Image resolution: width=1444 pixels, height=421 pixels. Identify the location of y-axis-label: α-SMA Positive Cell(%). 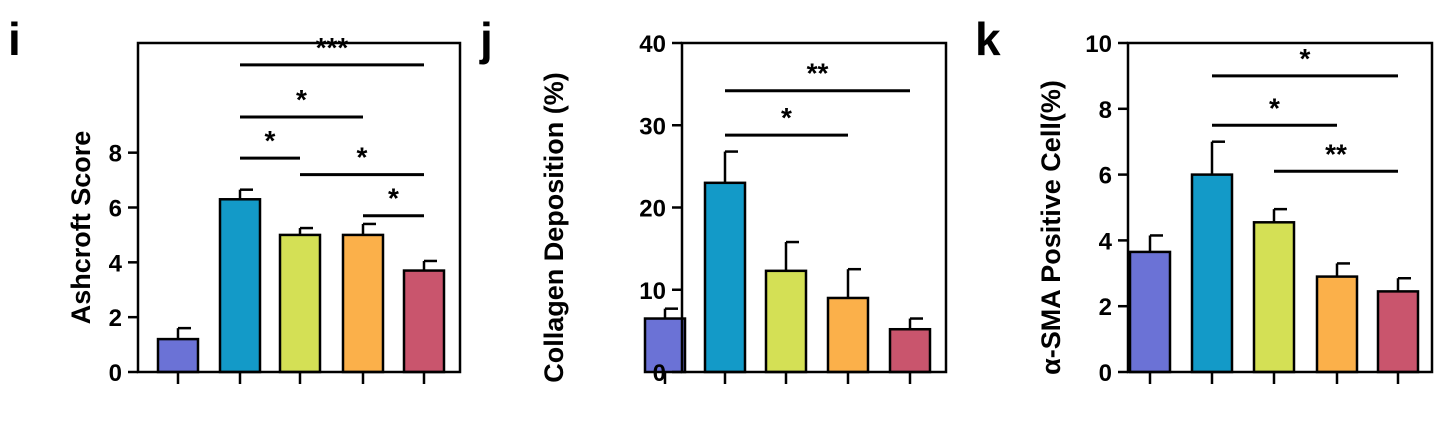
(1051, 227).